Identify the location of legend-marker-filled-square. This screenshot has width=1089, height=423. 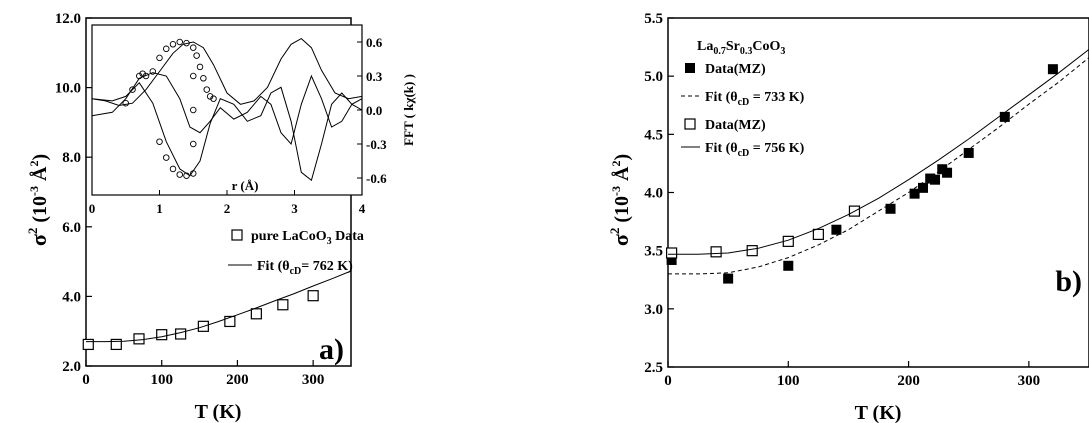
(690, 68).